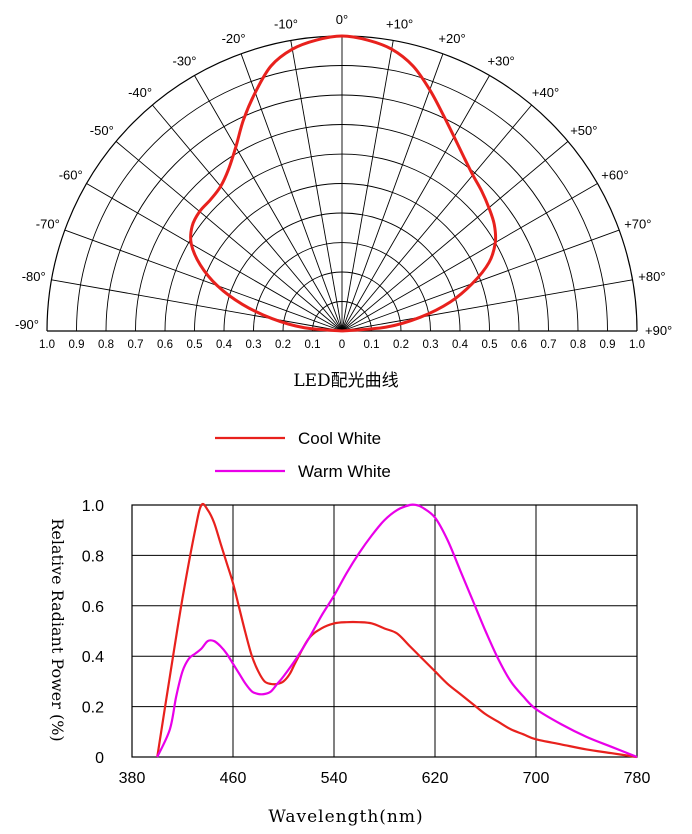 The width and height of the screenshot is (692, 834). What do you see at coordinates (233, 778) in the screenshot?
I see `x-tick-label: 460` at bounding box center [233, 778].